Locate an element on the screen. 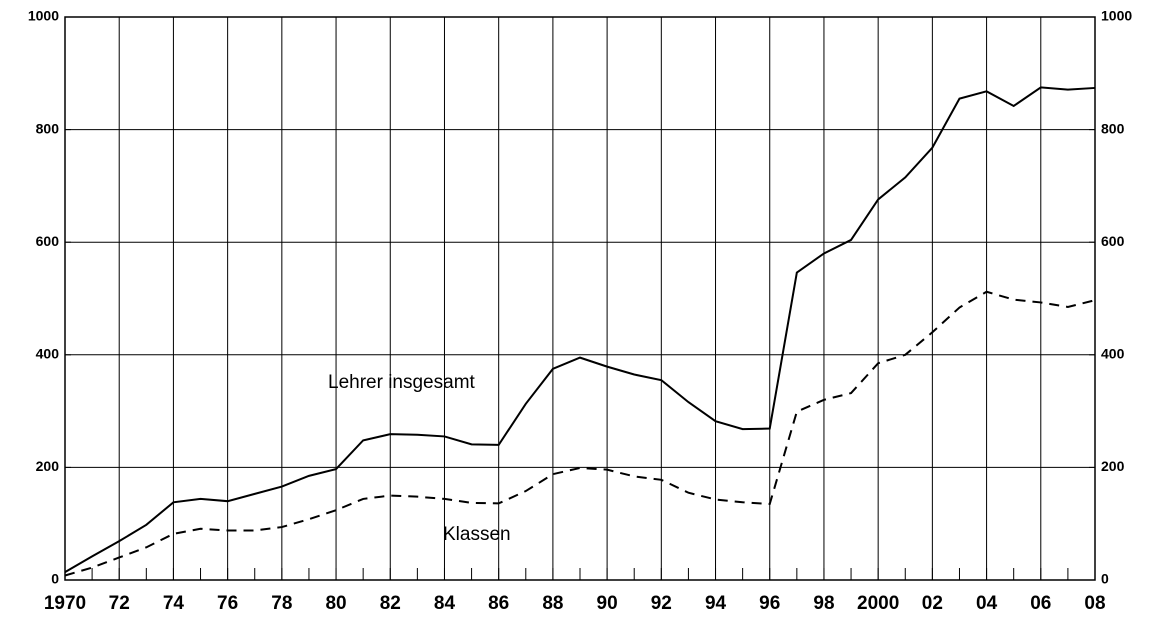 This screenshot has height=618, width=1162. x-tick-label: 74 is located at coordinates (174, 603).